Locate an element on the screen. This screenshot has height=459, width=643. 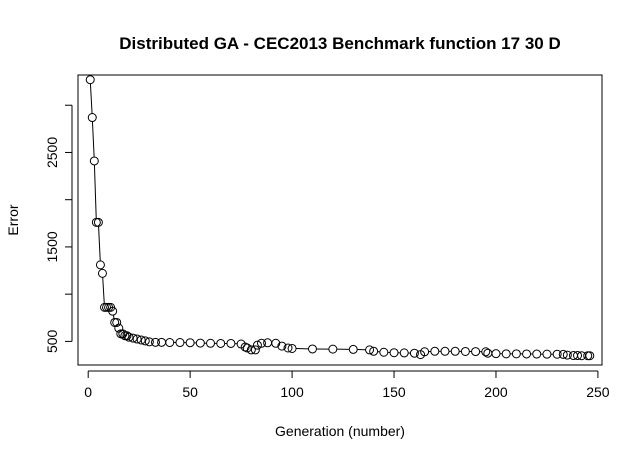
x-tick-label: 100 is located at coordinates (292, 392).